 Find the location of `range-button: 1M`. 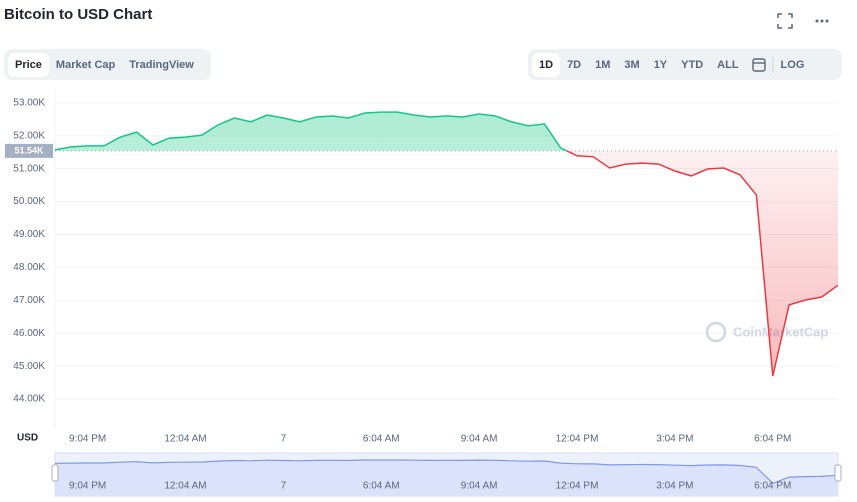

range-button: 1M is located at coordinates (603, 64).